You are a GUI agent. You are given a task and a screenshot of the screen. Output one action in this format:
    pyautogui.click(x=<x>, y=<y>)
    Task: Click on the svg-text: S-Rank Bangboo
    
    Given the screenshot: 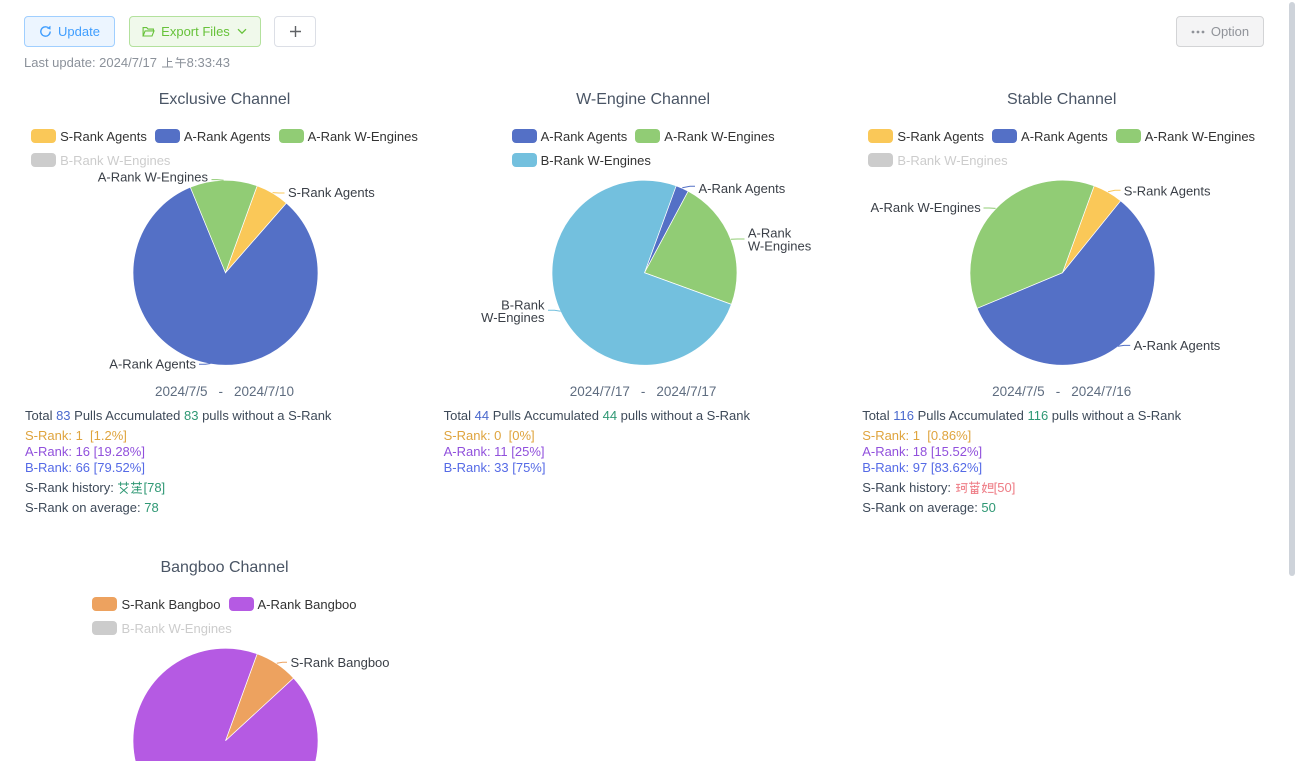 What is the action you would take?
    pyautogui.click(x=340, y=662)
    